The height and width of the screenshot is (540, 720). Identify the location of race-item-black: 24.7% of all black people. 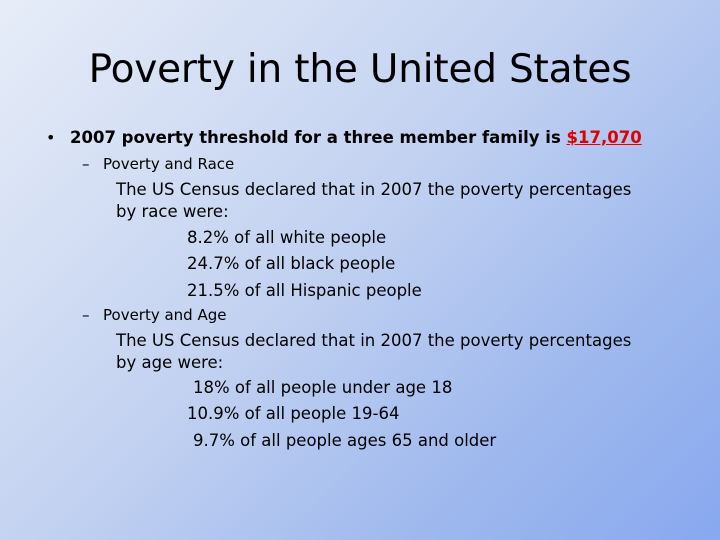
(291, 263).